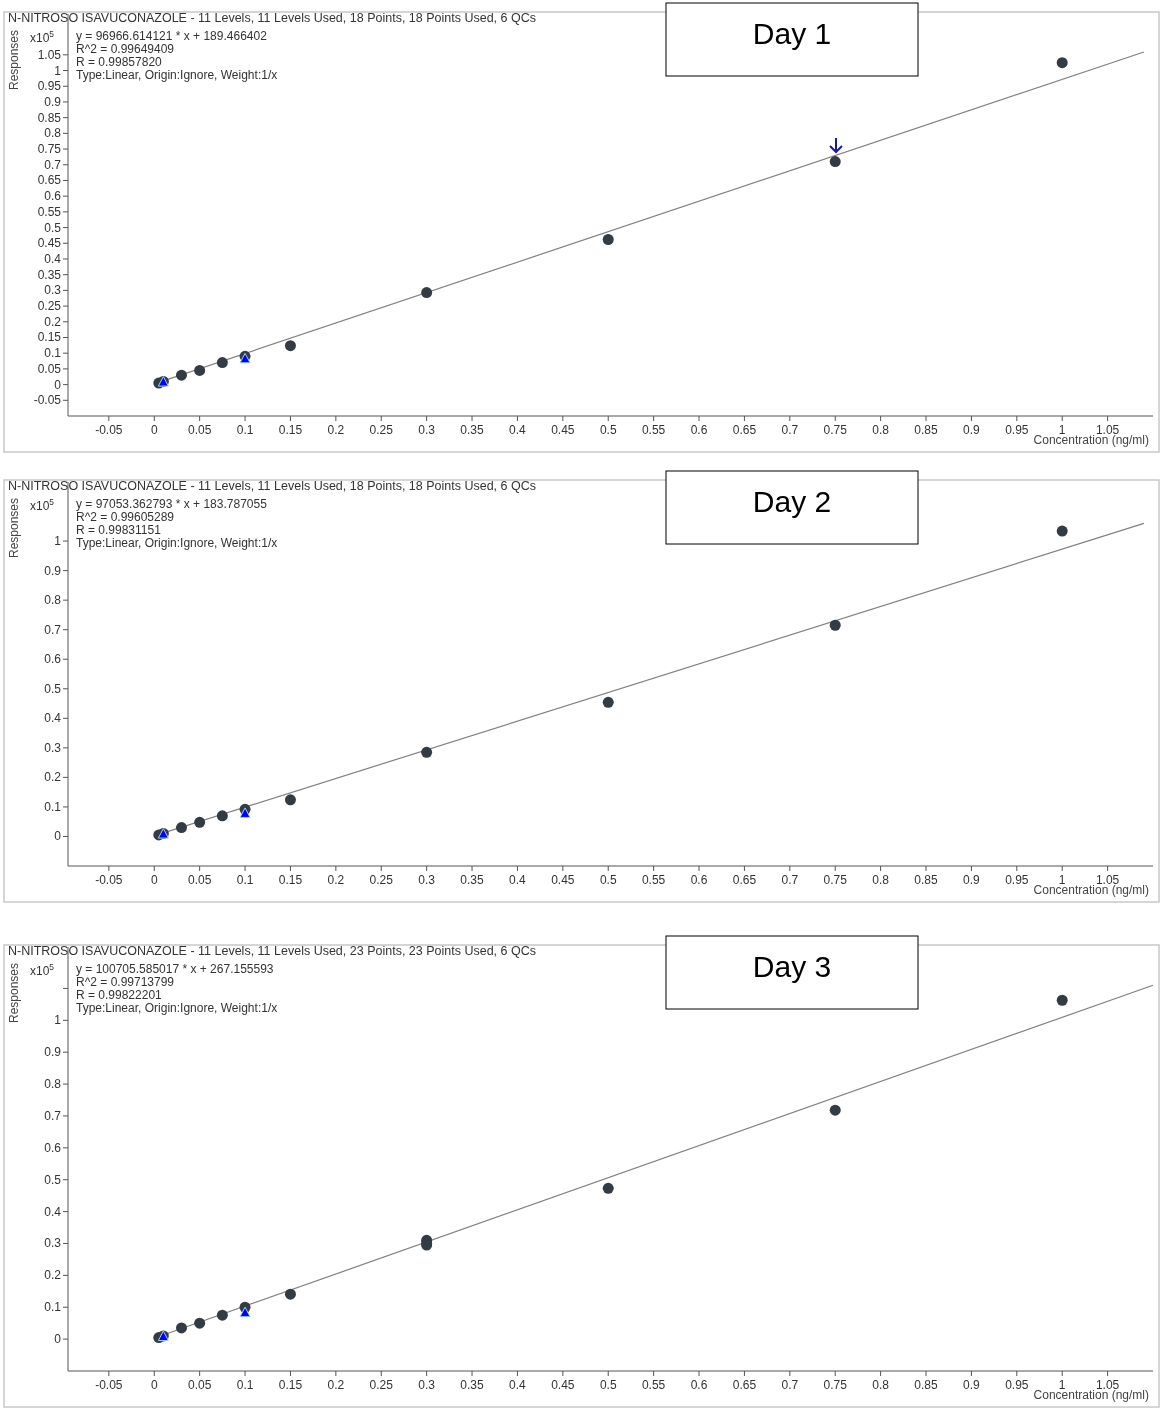 This screenshot has height=1411, width=1169. Describe the element at coordinates (119, 62) in the screenshot. I see `annotation: R = 0.99857820` at that location.